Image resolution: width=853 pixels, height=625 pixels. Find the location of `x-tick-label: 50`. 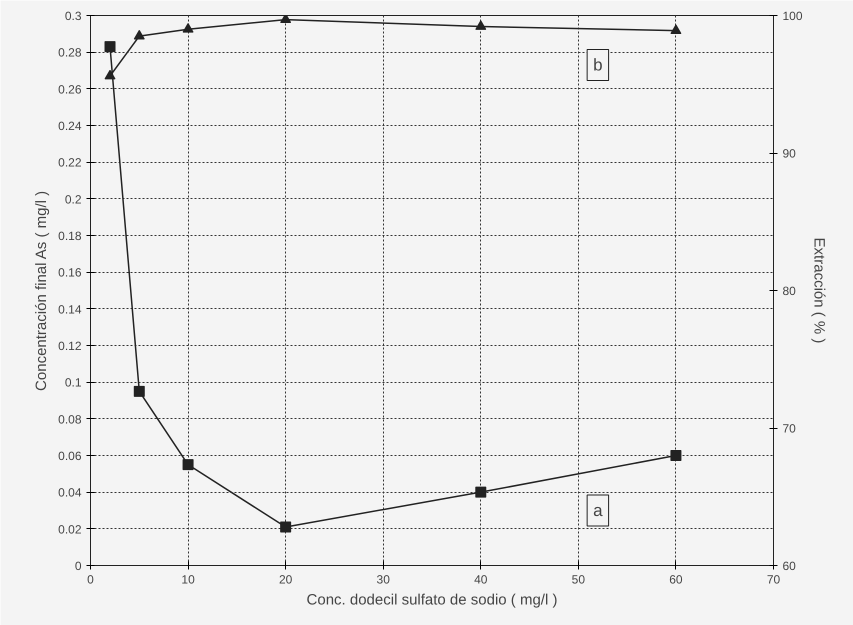

x-tick-label: 50 is located at coordinates (579, 579).